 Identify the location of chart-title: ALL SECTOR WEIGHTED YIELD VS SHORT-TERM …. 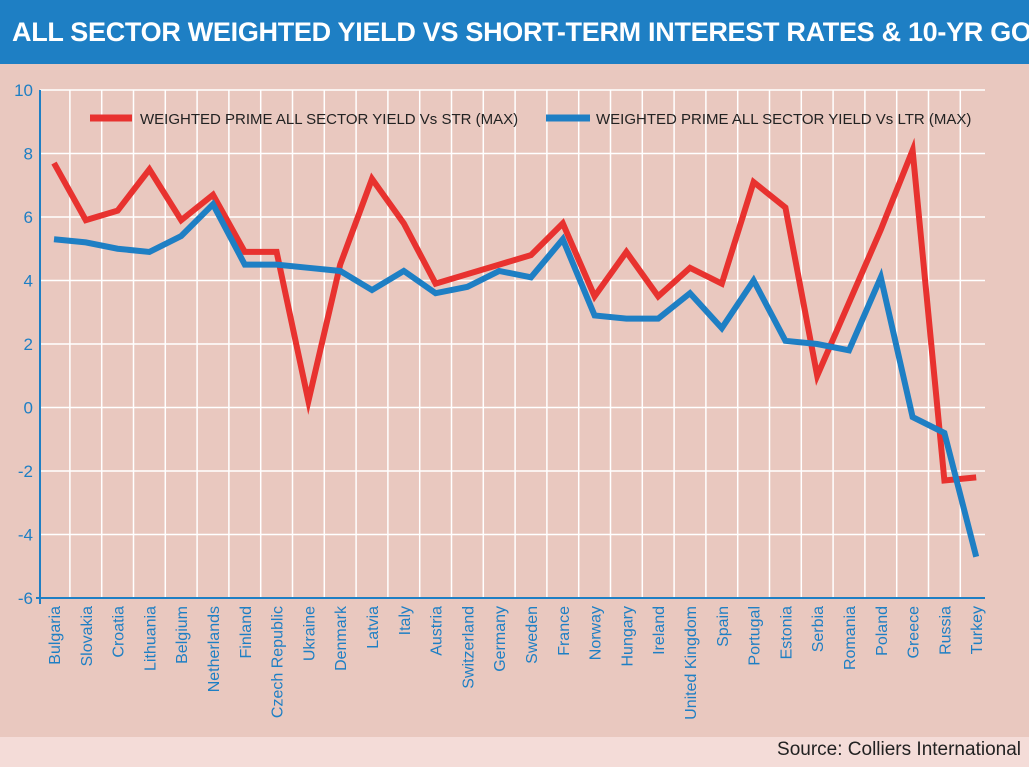
(514, 32).